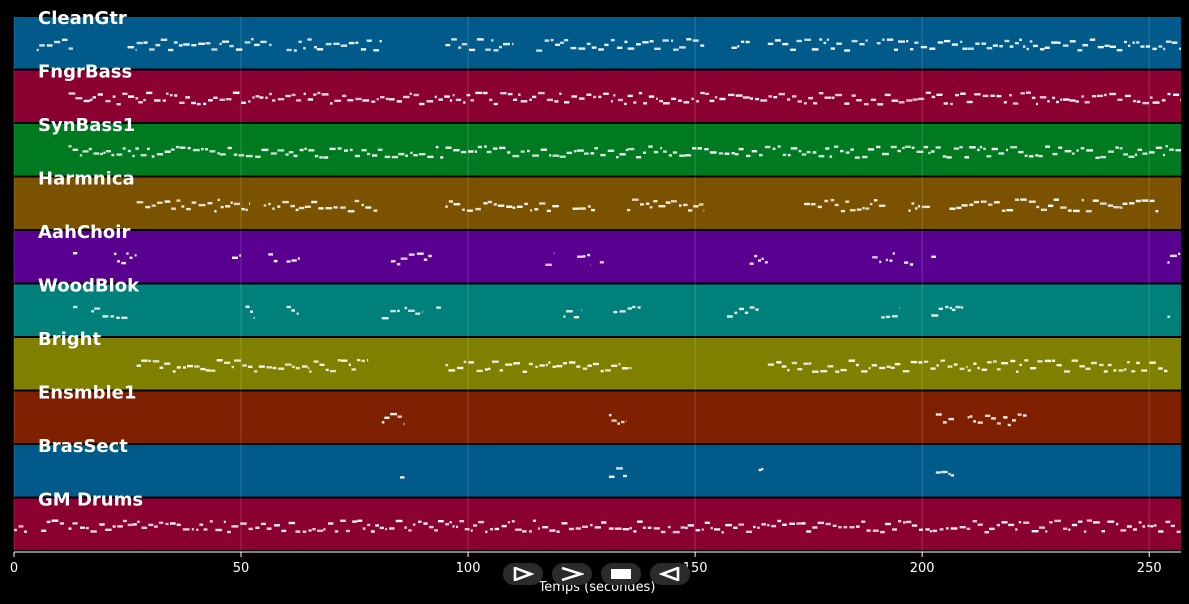 The image size is (1189, 604). Describe the element at coordinates (523, 574) in the screenshot. I see `play-button` at that location.